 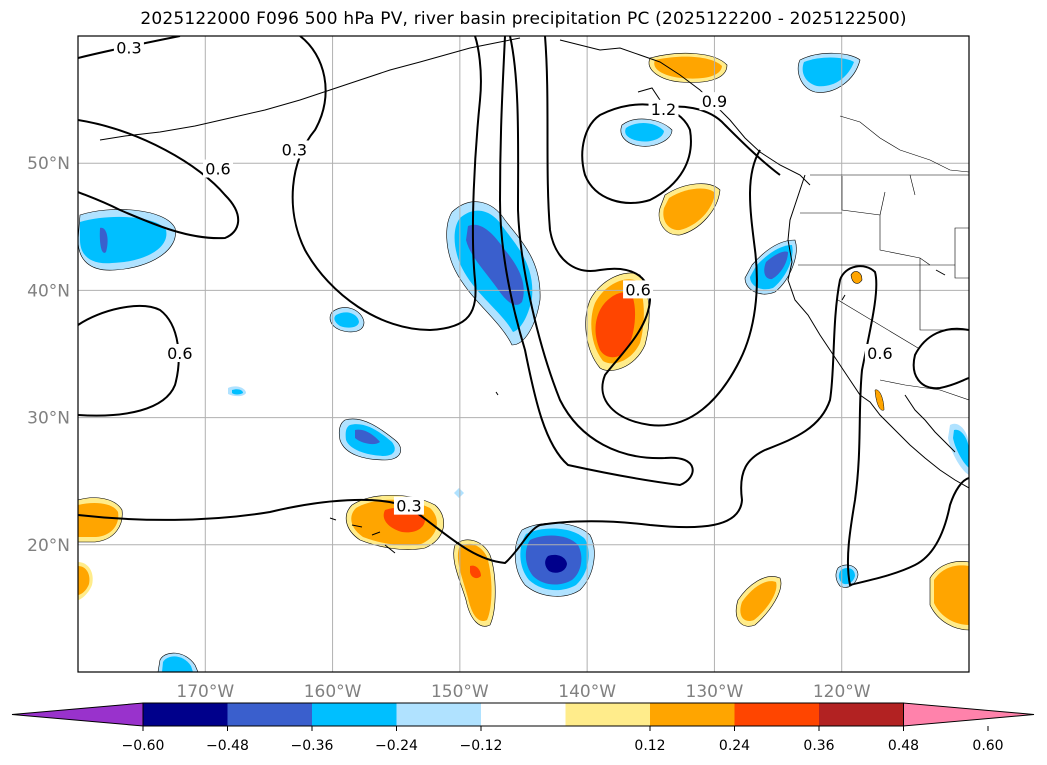 What do you see at coordinates (715, 692) in the screenshot?
I see `lon-tick-label: 130°W` at bounding box center [715, 692].